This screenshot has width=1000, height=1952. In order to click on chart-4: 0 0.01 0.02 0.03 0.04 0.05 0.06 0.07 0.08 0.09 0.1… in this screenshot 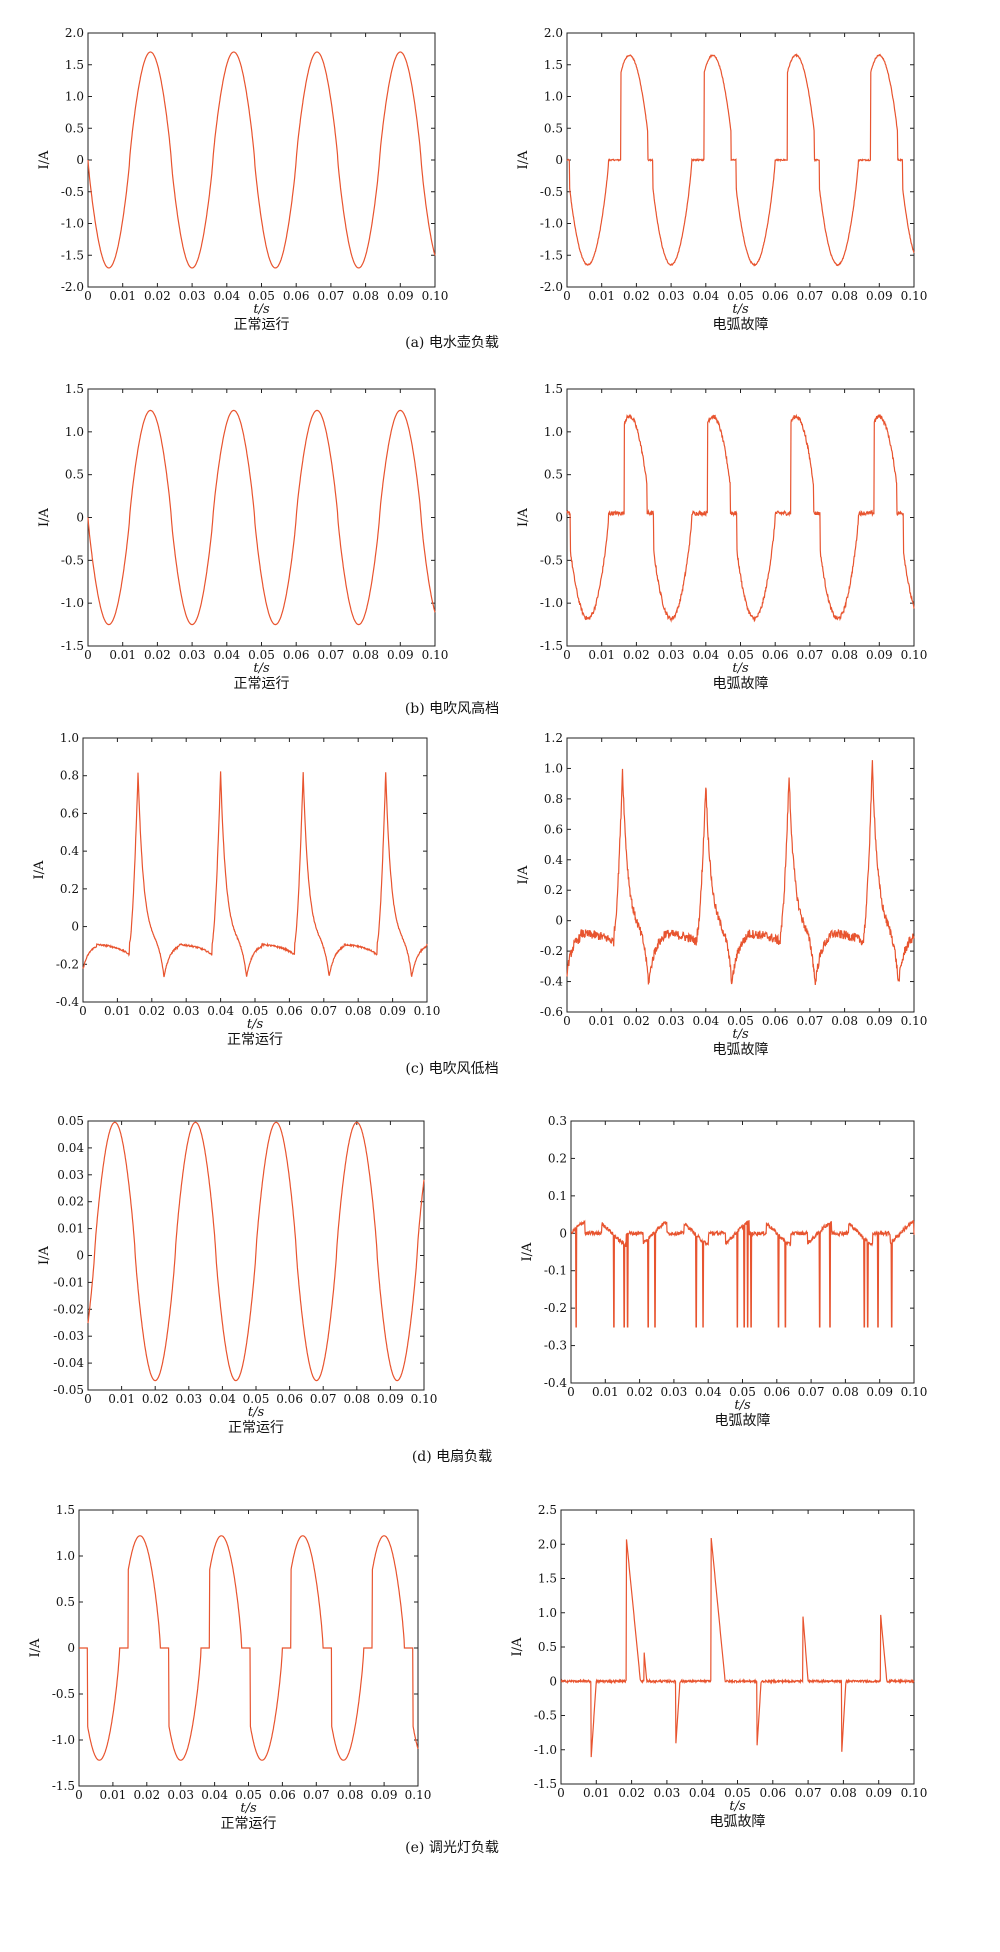, I will do `click(721, 537)`.